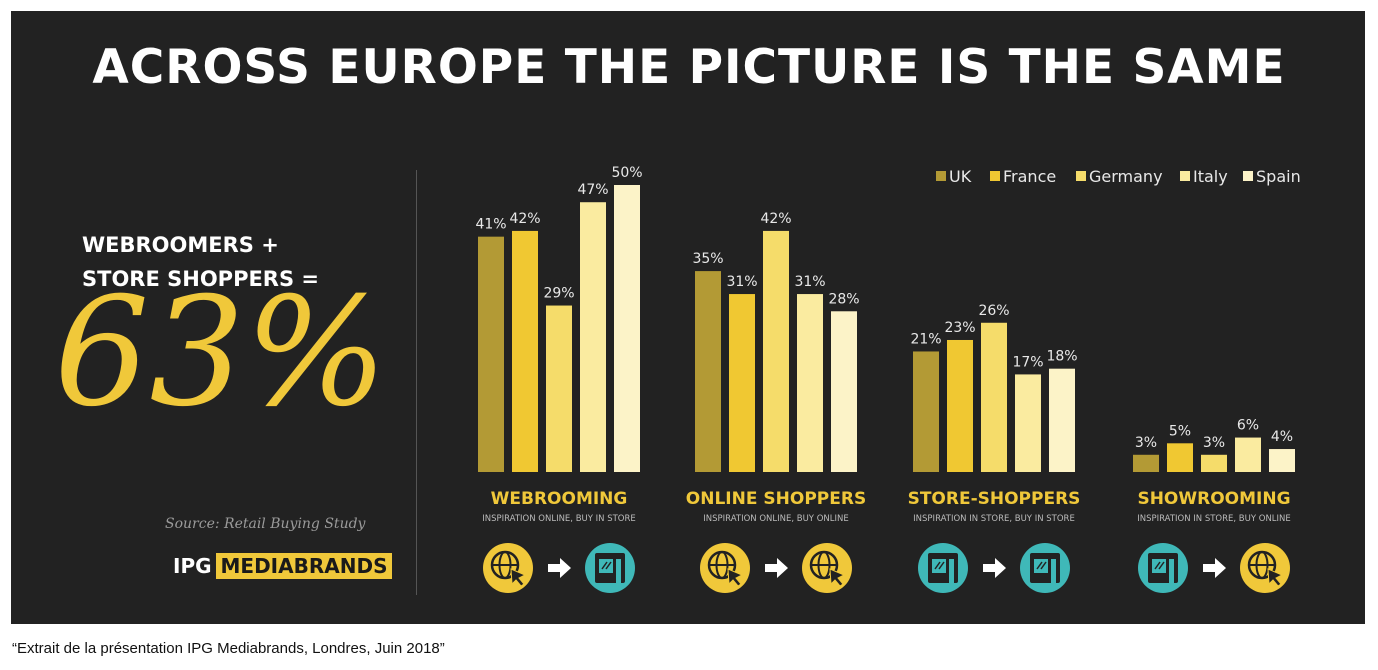 The height and width of the screenshot is (670, 1378). What do you see at coordinates (954, 176) in the screenshot?
I see `legend-item: UK` at bounding box center [954, 176].